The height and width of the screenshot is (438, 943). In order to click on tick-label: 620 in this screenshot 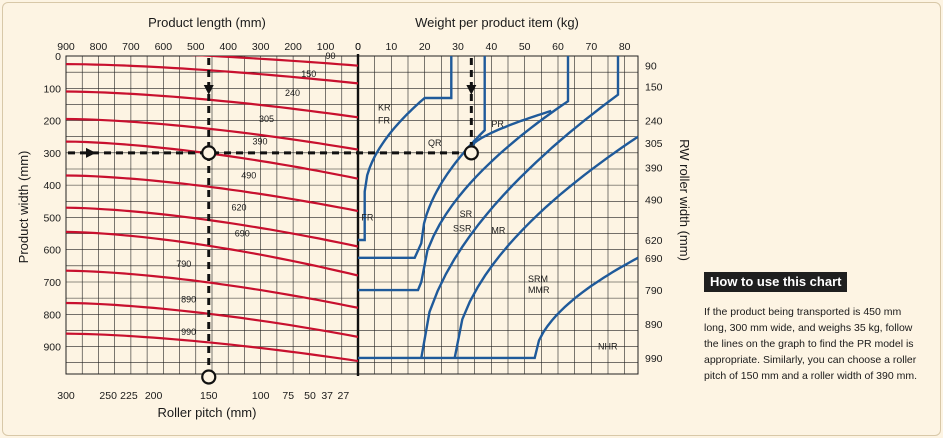, I will do `click(654, 241)`.